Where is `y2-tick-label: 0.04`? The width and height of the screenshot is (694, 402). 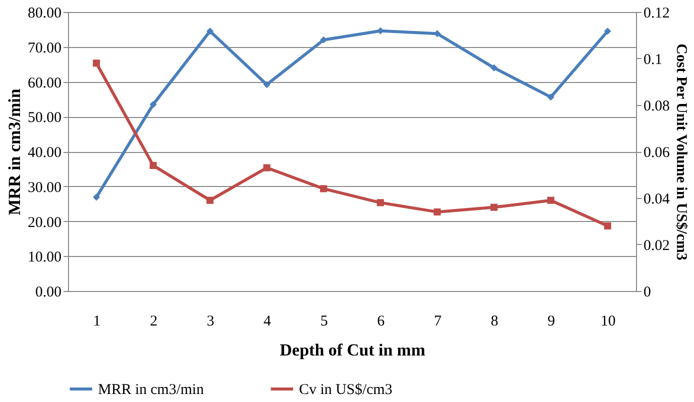
y2-tick-label: 0.04 is located at coordinates (657, 200).